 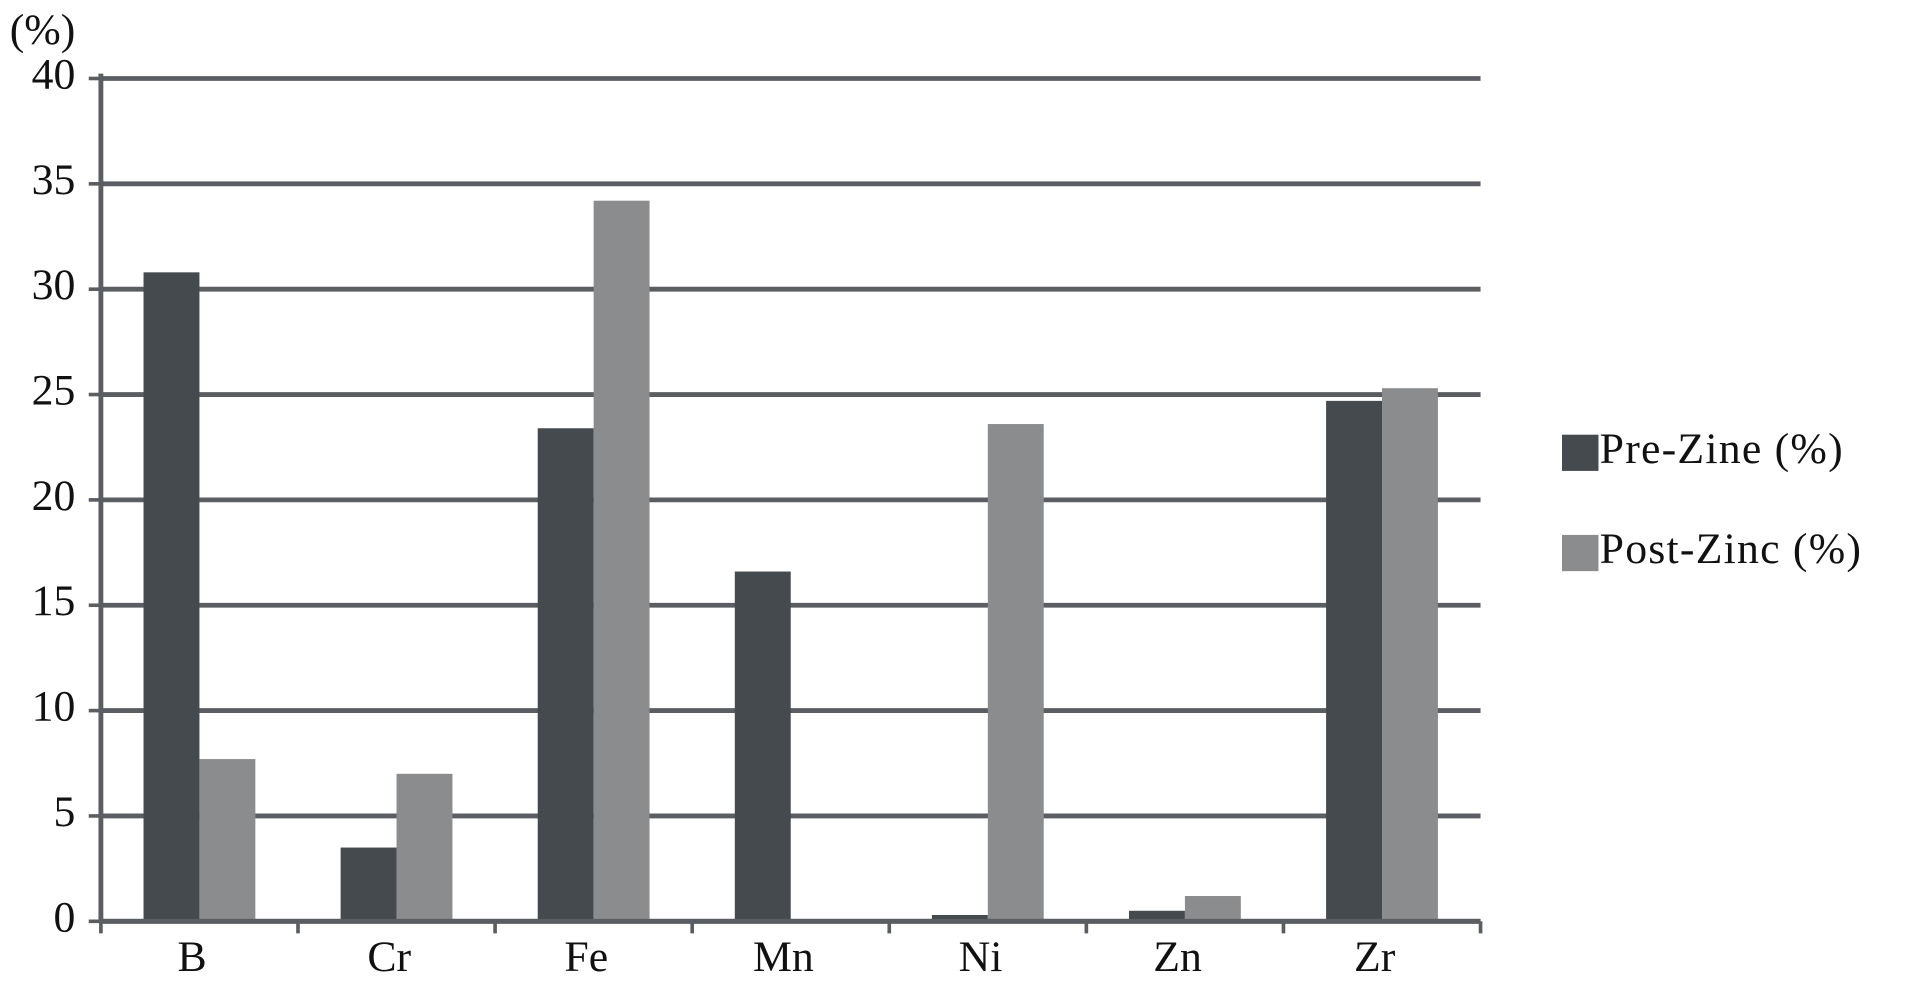 I want to click on legend-label: Post-Zinc (%), so click(x=1731, y=549).